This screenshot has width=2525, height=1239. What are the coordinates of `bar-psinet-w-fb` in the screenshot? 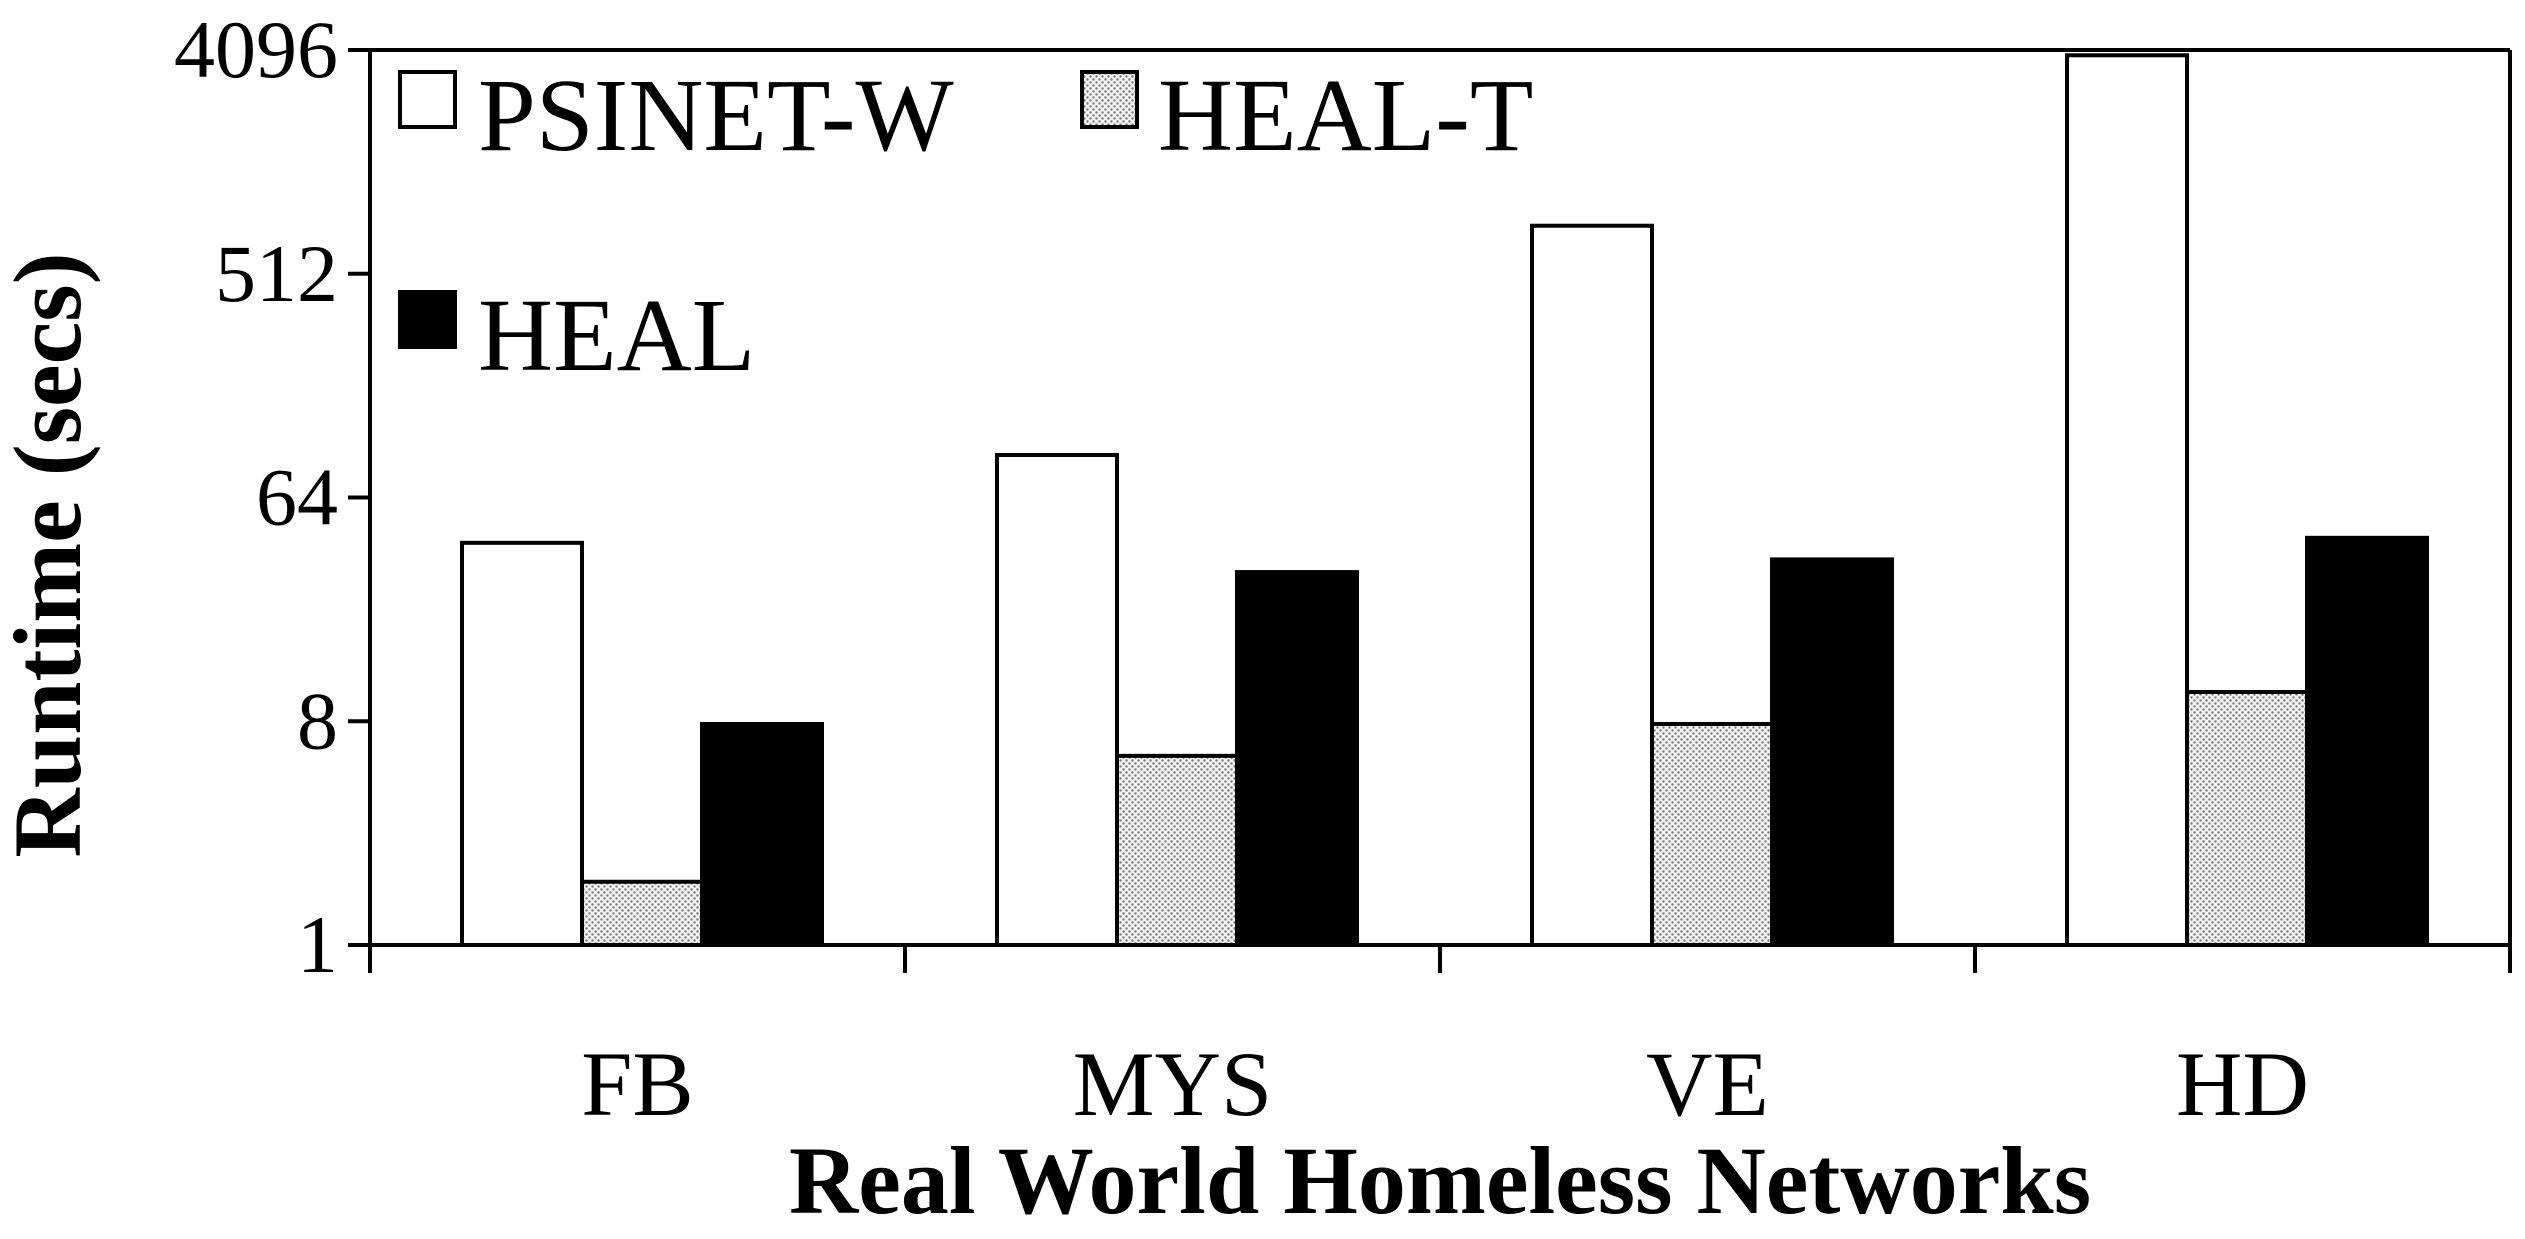 It's located at (522, 743).